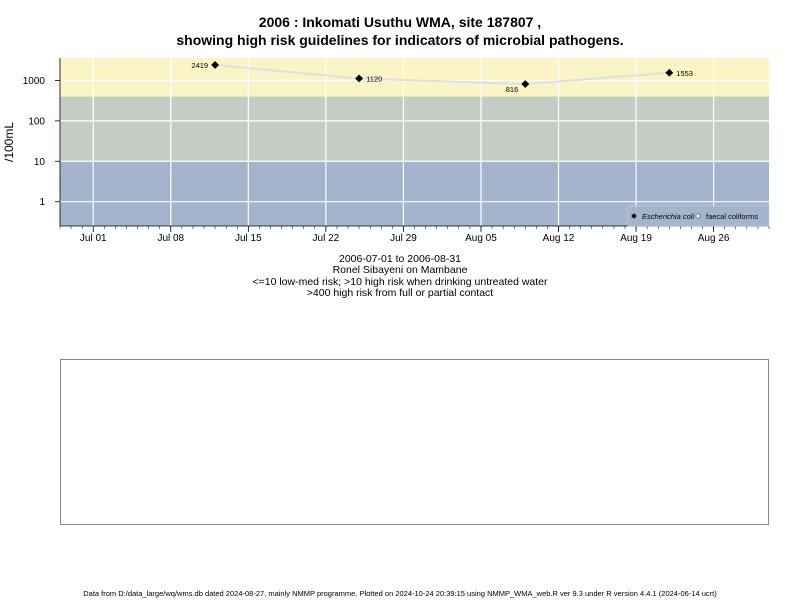 Image resolution: width=800 pixels, height=600 pixels. What do you see at coordinates (42, 202) in the screenshot?
I see `y-tick-label: 1` at bounding box center [42, 202].